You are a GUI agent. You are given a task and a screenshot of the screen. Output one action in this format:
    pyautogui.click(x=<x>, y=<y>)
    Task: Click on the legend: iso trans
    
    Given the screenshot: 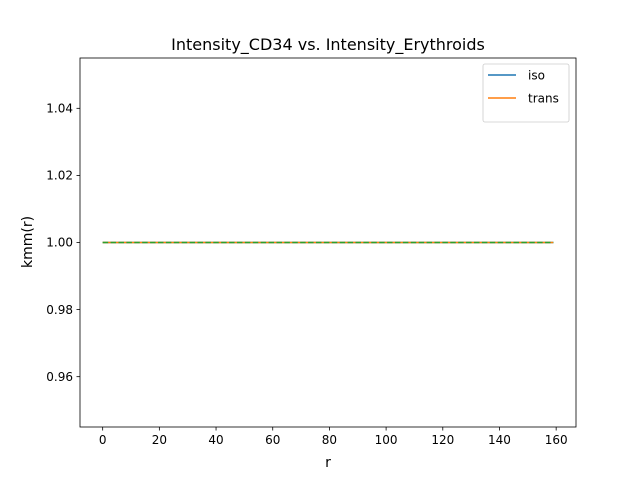 What is the action you would take?
    pyautogui.click(x=526, y=93)
    